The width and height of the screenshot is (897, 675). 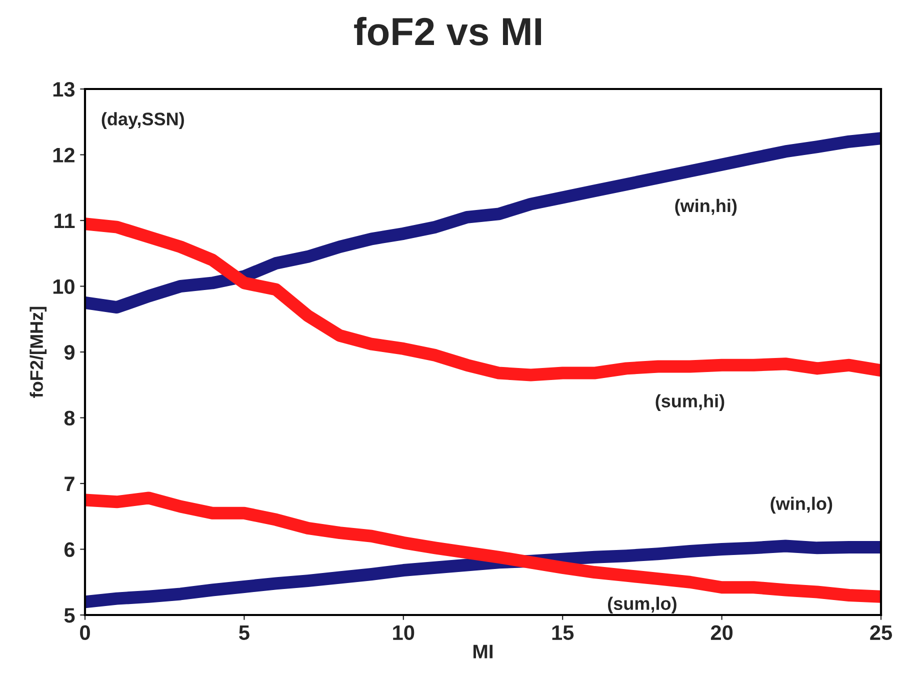 I want to click on x-tick-label: 15, so click(x=563, y=632).